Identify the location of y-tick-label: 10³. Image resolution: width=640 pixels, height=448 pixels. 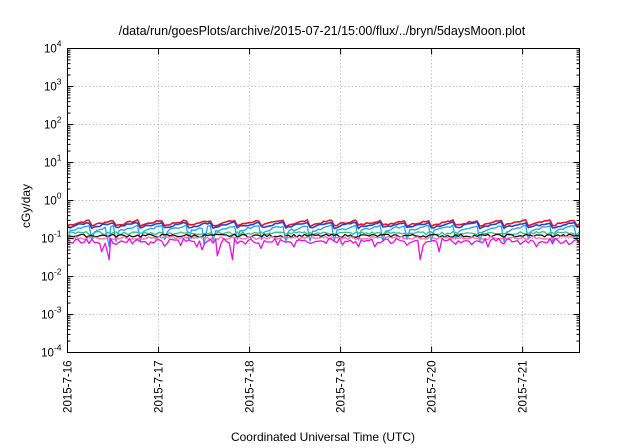
(53, 85).